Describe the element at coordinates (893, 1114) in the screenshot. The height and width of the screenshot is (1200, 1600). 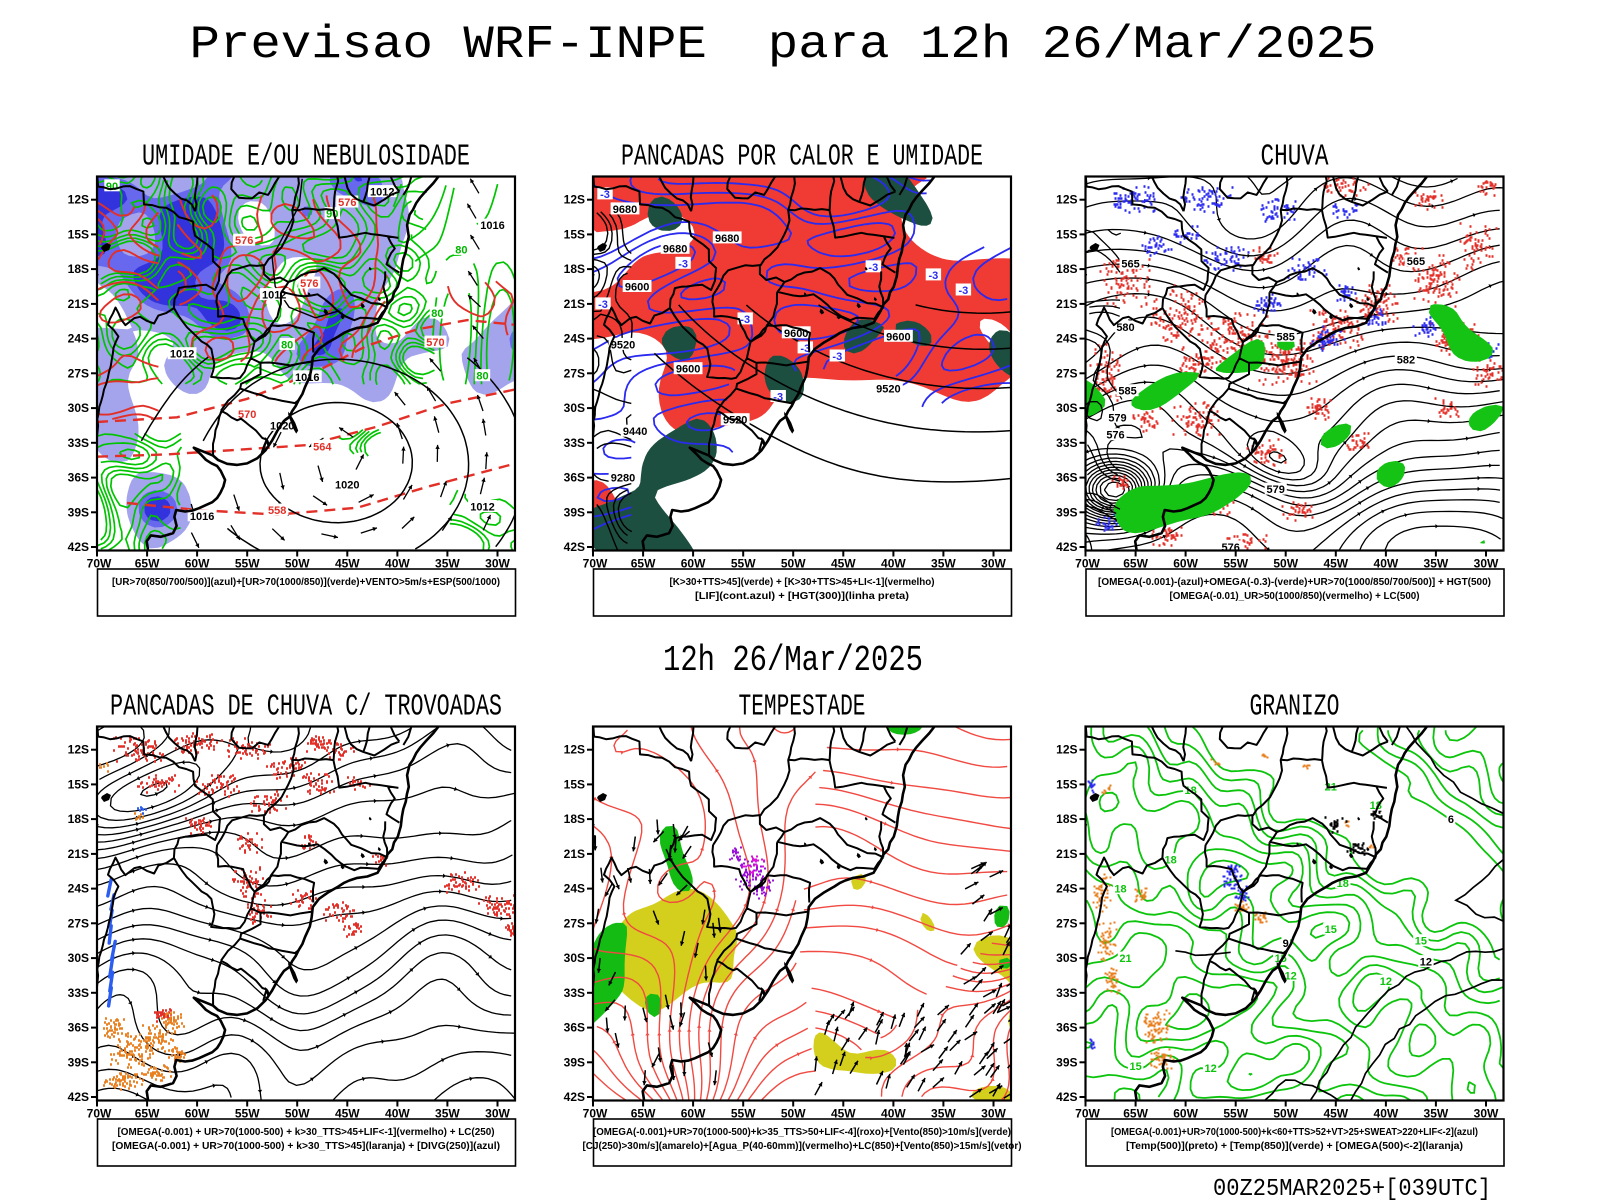
I see `svg-text: 40W` at that location.